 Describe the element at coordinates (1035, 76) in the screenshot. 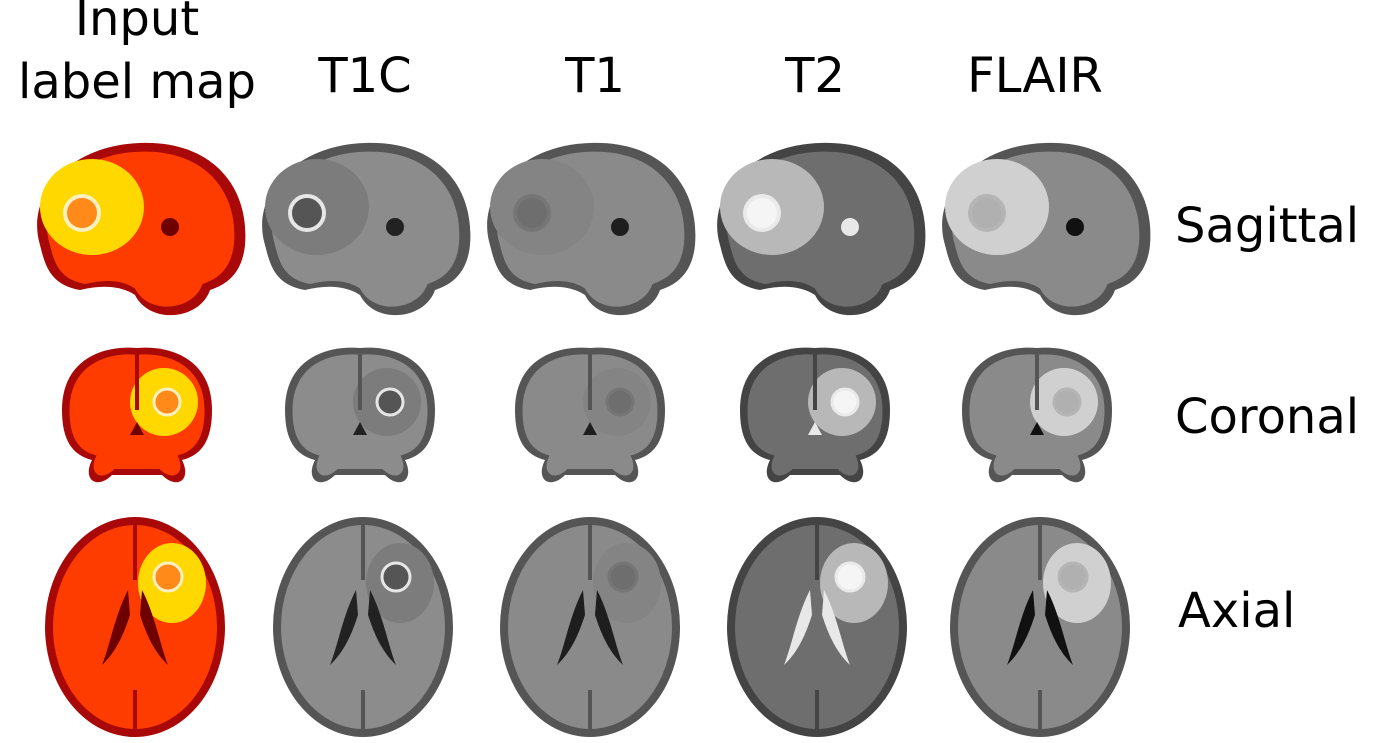

I see `column-header: FLAIR` at that location.